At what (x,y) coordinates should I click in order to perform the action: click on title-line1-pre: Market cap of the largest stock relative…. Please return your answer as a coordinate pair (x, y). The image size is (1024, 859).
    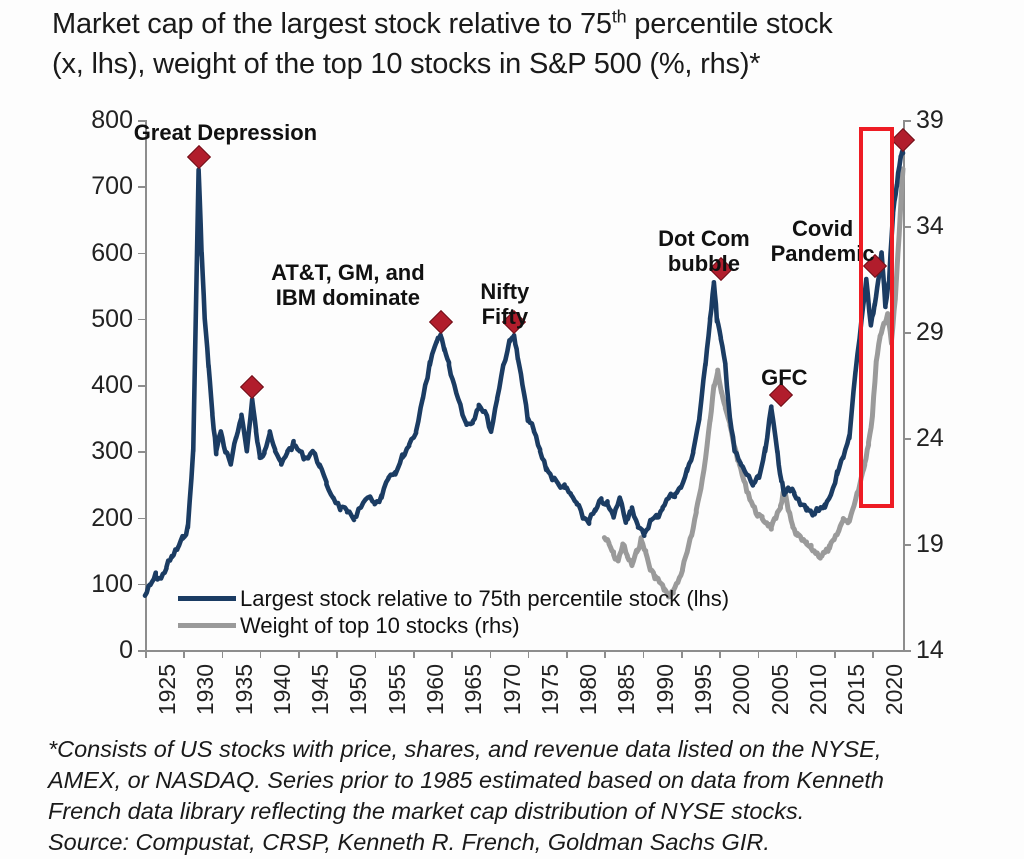
    Looking at the image, I should click on (332, 24).